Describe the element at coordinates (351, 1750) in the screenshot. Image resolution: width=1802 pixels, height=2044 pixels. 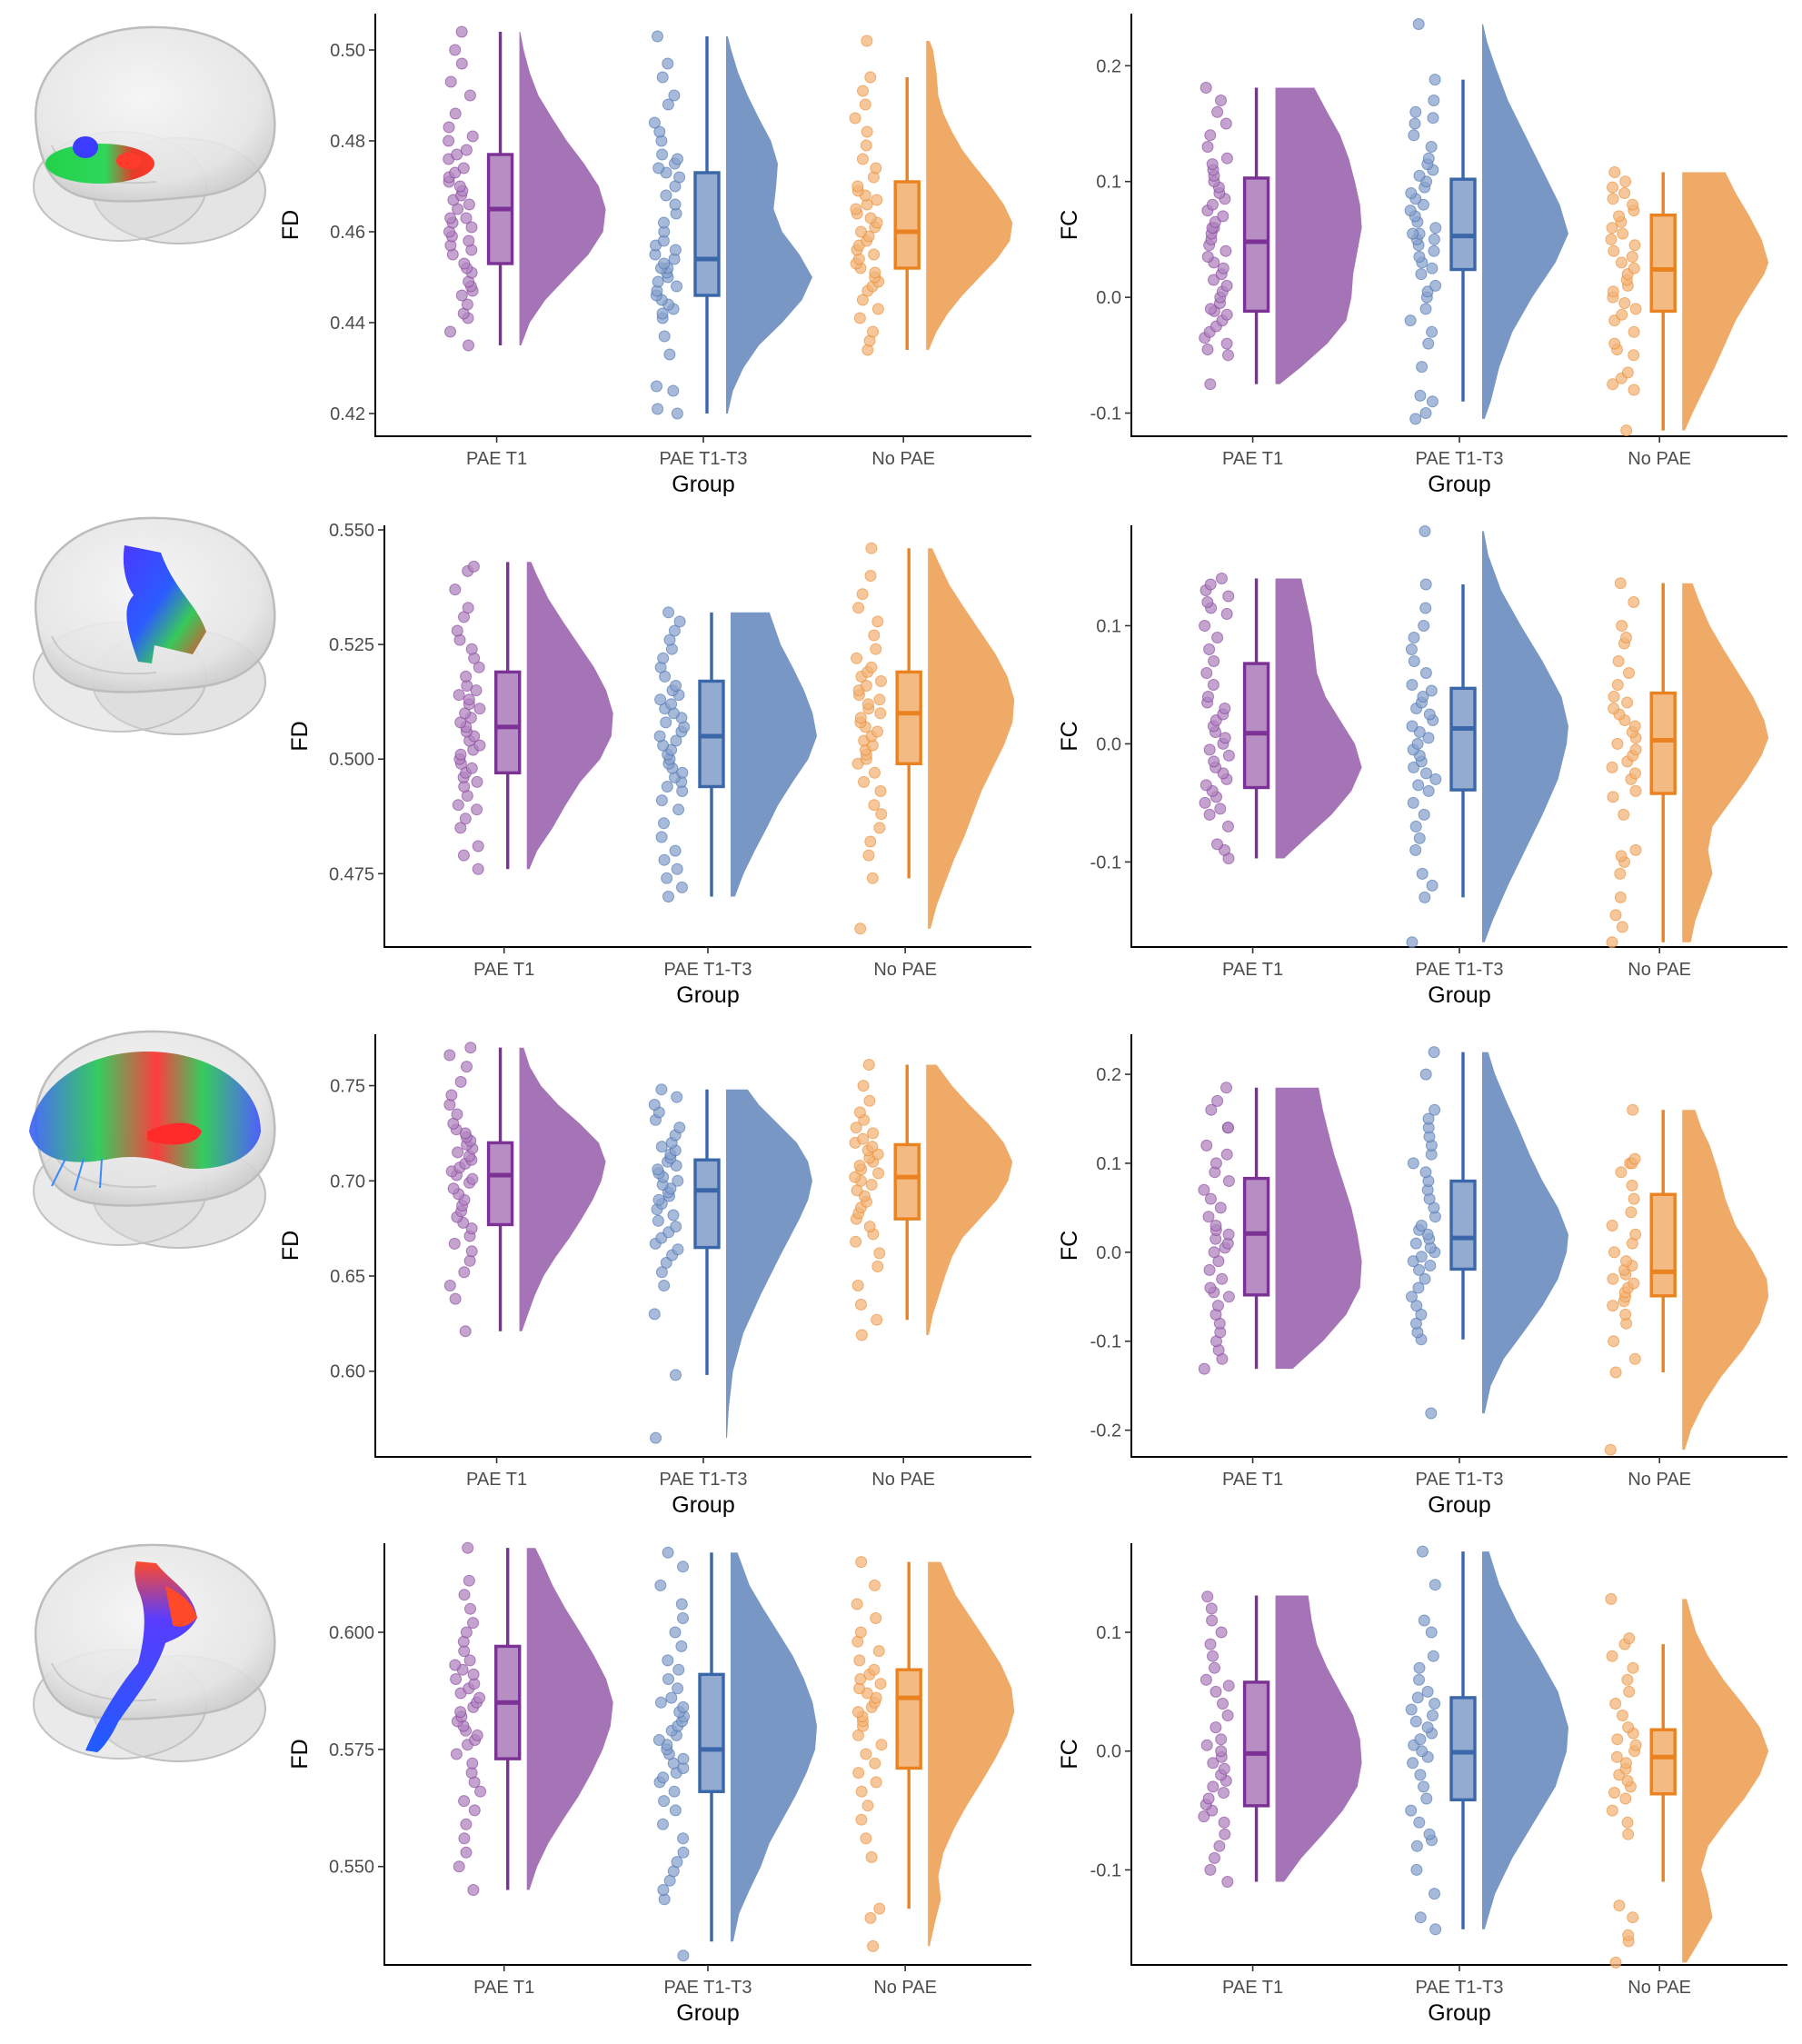
I see `y-tick-label: 0.575` at that location.